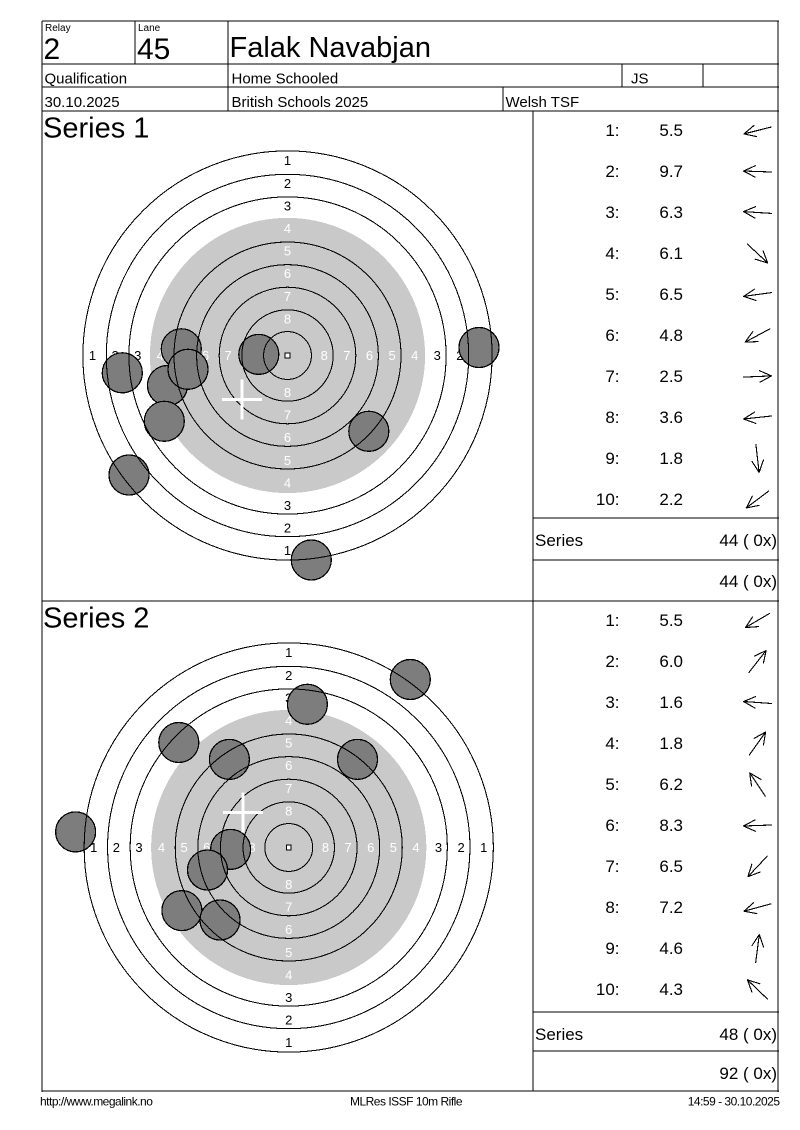  I want to click on svg-text: 2.2, so click(671, 499).